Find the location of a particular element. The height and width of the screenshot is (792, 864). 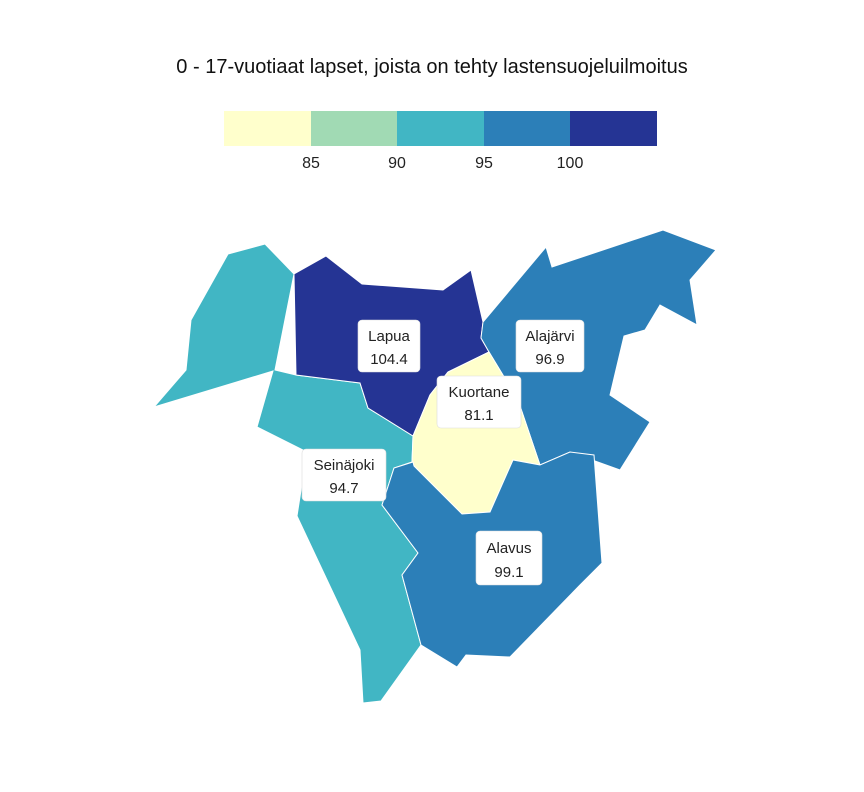

label-alavus-value: 99.1 is located at coordinates (508, 572).